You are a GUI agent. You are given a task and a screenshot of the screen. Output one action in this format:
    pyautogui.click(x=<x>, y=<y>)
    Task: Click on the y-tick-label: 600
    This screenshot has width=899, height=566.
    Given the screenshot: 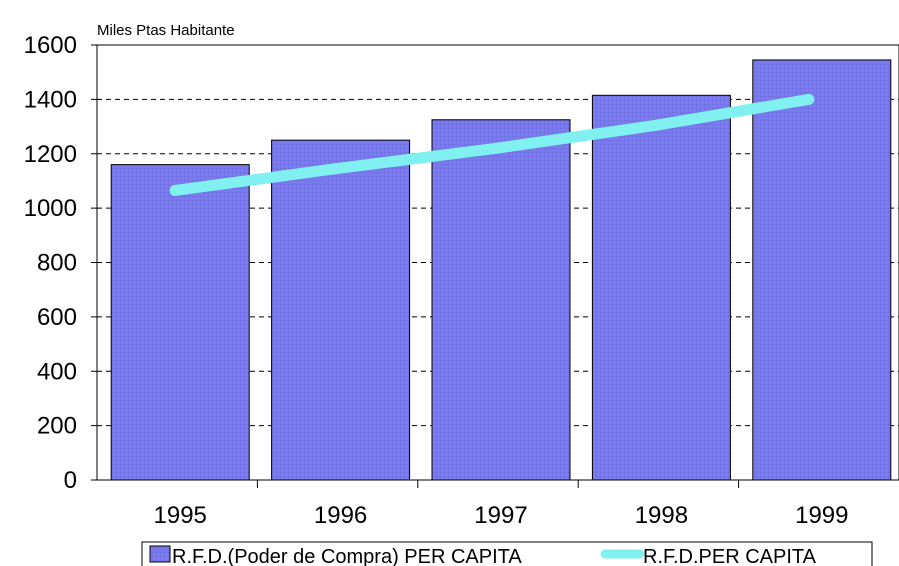 What is the action you would take?
    pyautogui.click(x=57, y=317)
    